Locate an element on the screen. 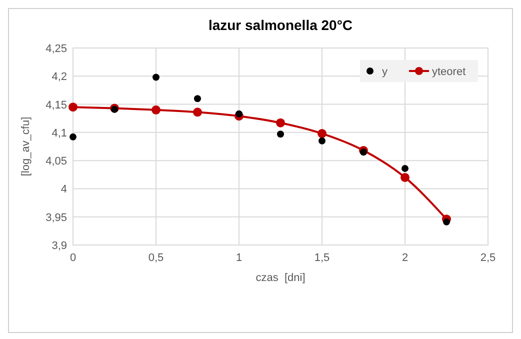  y-tick-label: 3,95 is located at coordinates (56, 218).